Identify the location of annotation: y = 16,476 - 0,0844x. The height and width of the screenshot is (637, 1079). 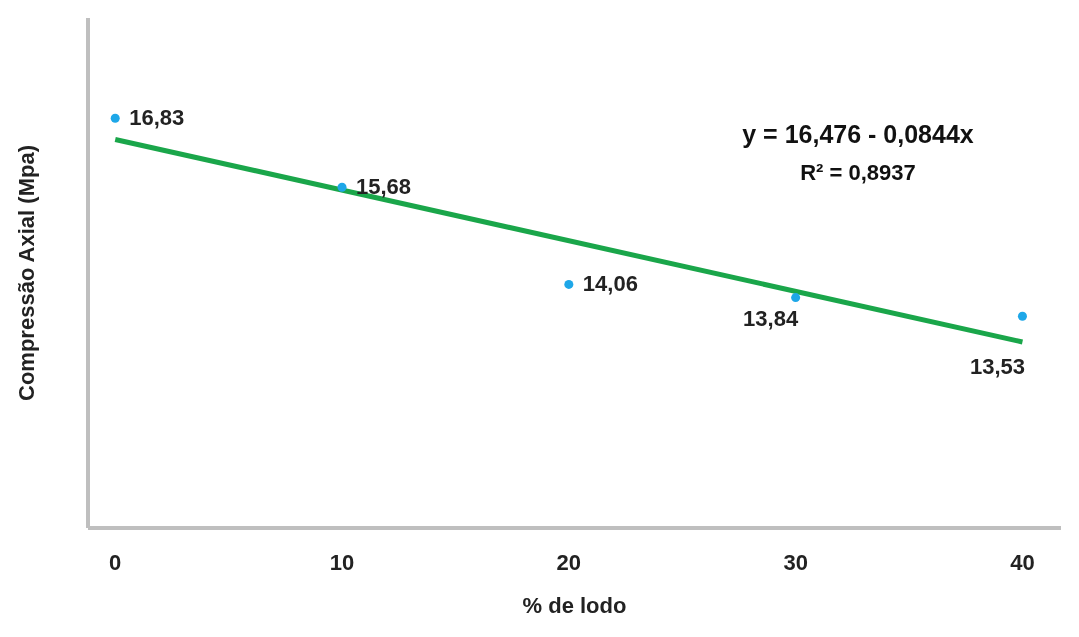
(858, 134).